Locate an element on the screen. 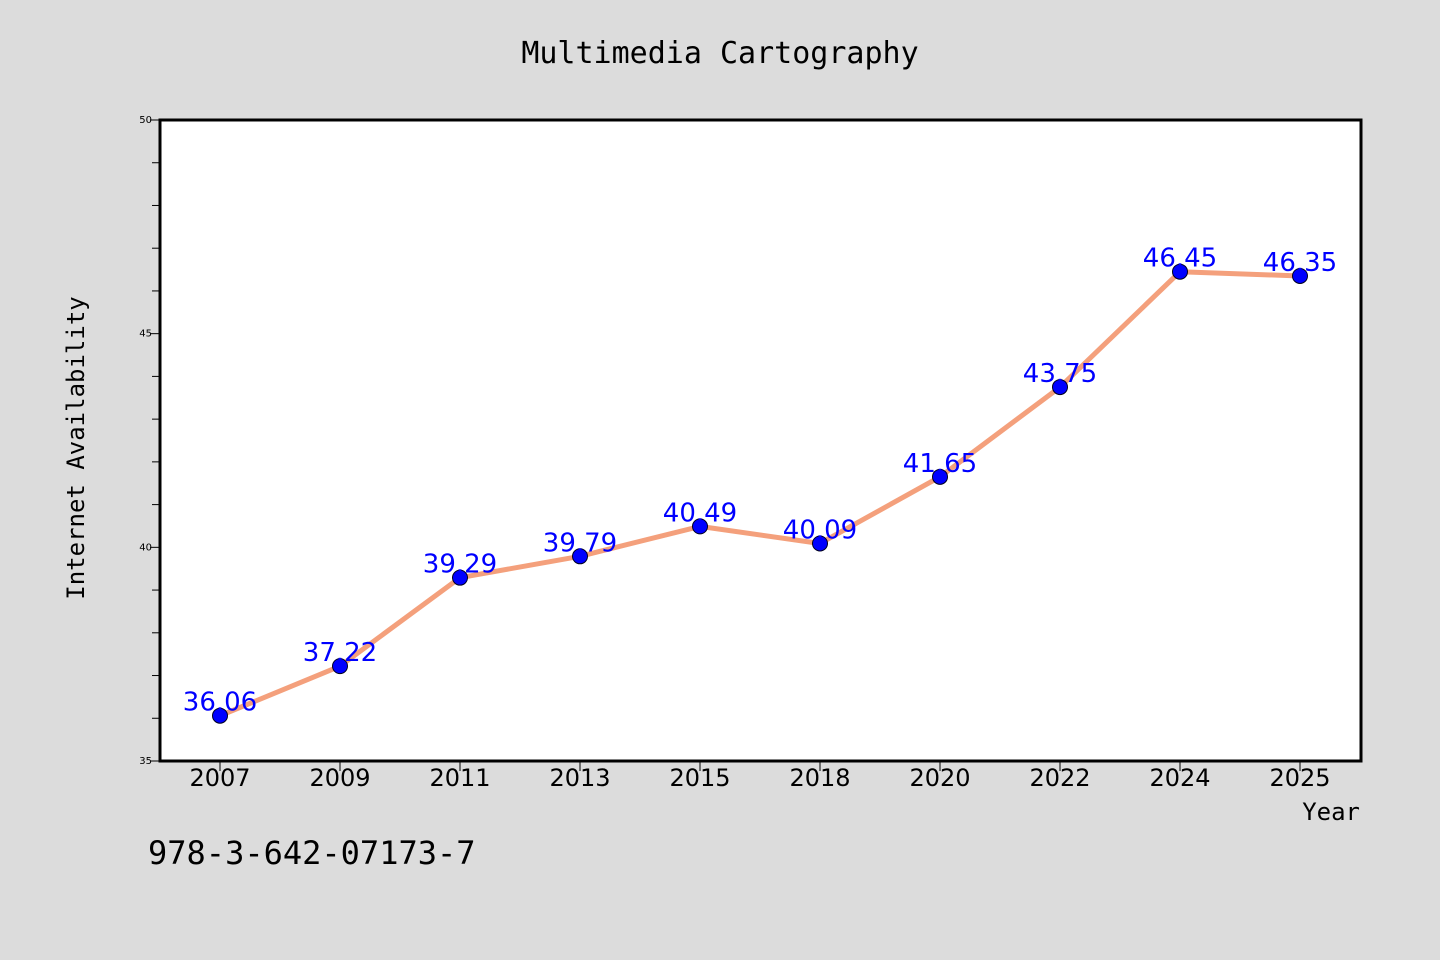  data-label: 40.09 is located at coordinates (820, 530).